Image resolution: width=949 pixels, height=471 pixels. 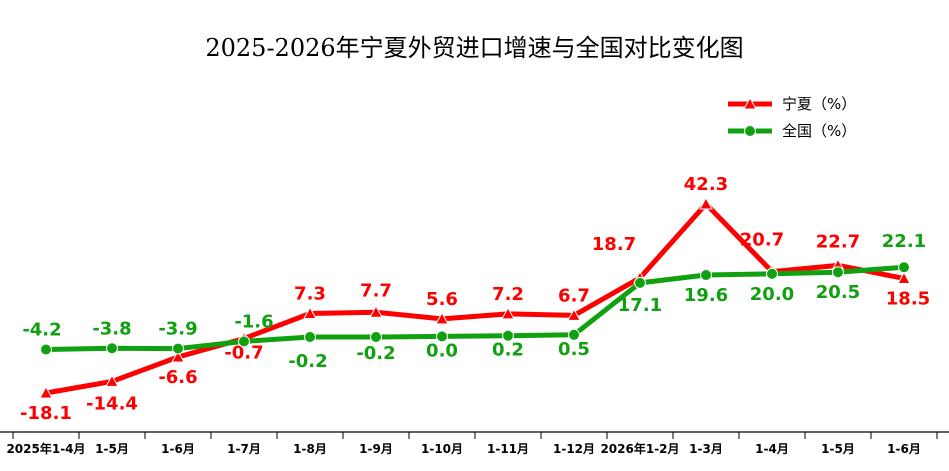 I want to click on ningxia-data-label: 42.3, so click(x=706, y=184).